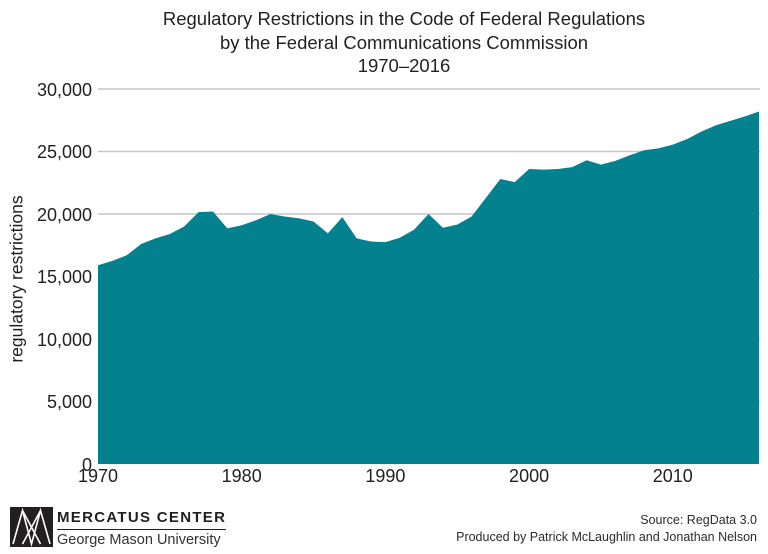 Image resolution: width=768 pixels, height=554 pixels. Describe the element at coordinates (142, 519) in the screenshot. I see `mercatus-center-wordmark: MERCATUS CENTER` at that location.